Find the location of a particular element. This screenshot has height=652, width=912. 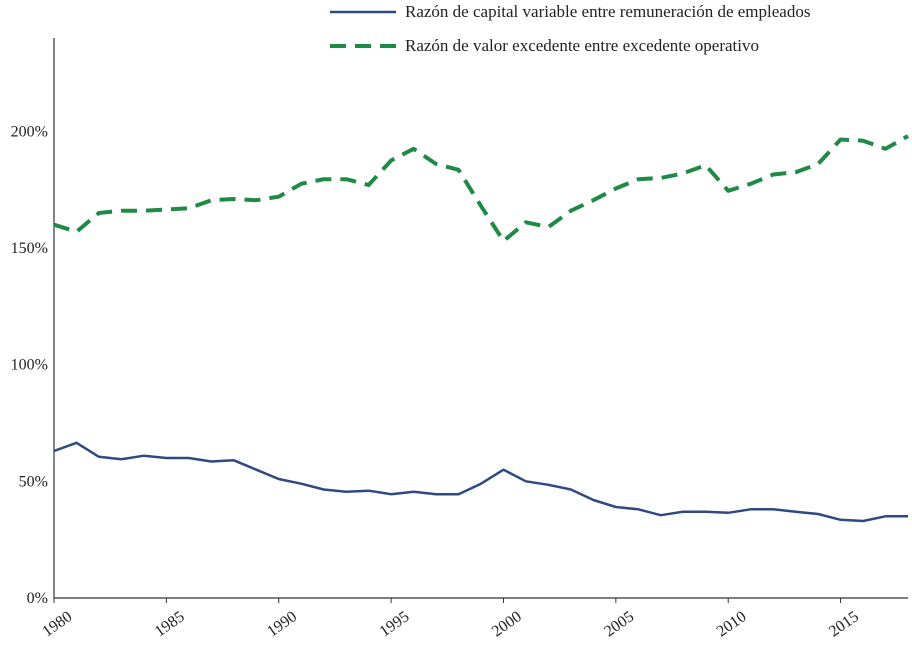

y-tick-label: 150% is located at coordinates (29, 248).